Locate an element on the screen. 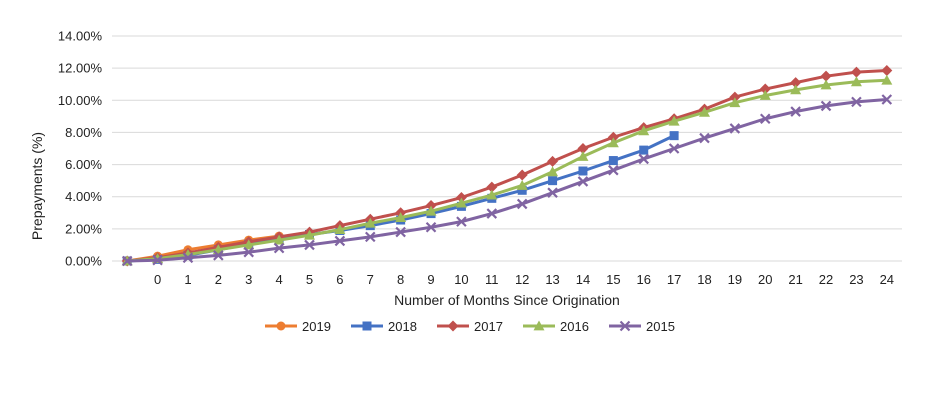 This screenshot has height=406, width=944. x-axis-label: Number of Months Since Origination is located at coordinates (507, 300).